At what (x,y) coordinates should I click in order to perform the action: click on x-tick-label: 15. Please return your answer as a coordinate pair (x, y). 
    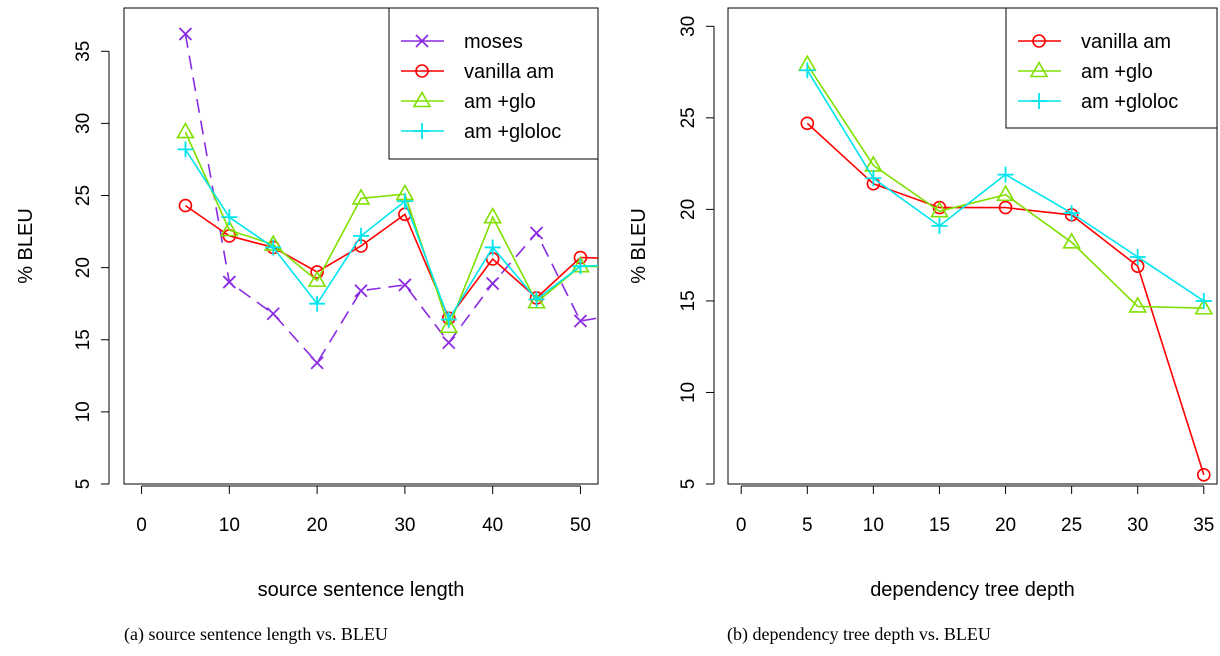
    Looking at the image, I should click on (939, 525).